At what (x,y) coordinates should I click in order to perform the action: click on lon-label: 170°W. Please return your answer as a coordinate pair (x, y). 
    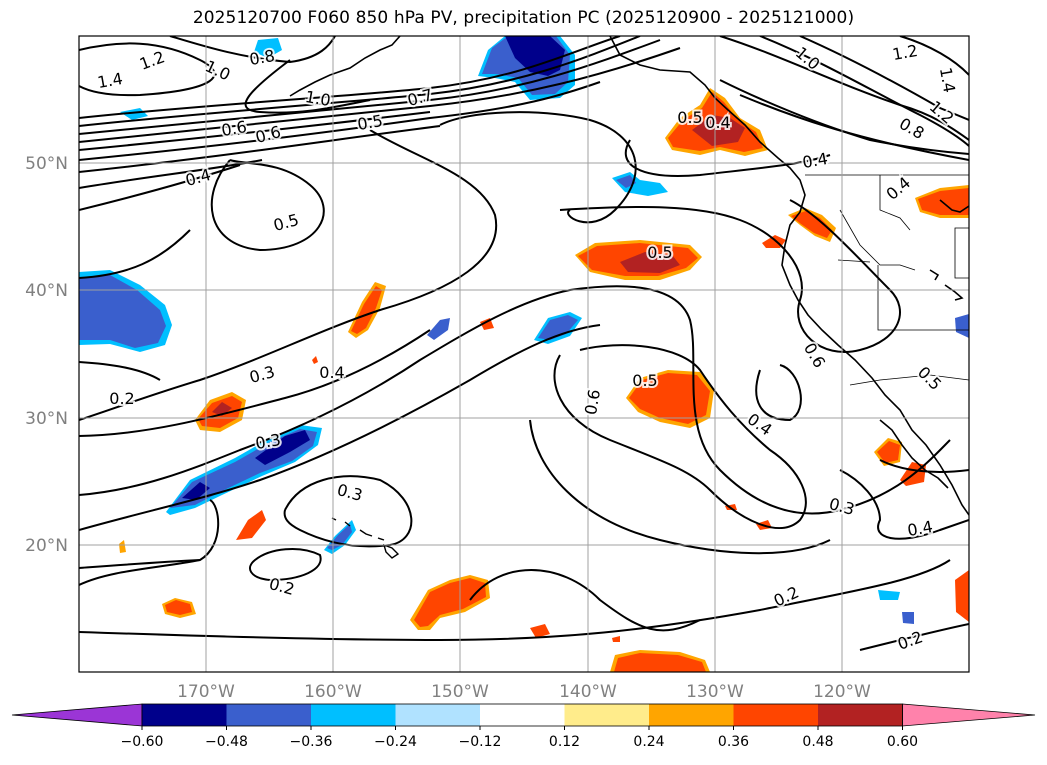
    Looking at the image, I should click on (206, 692).